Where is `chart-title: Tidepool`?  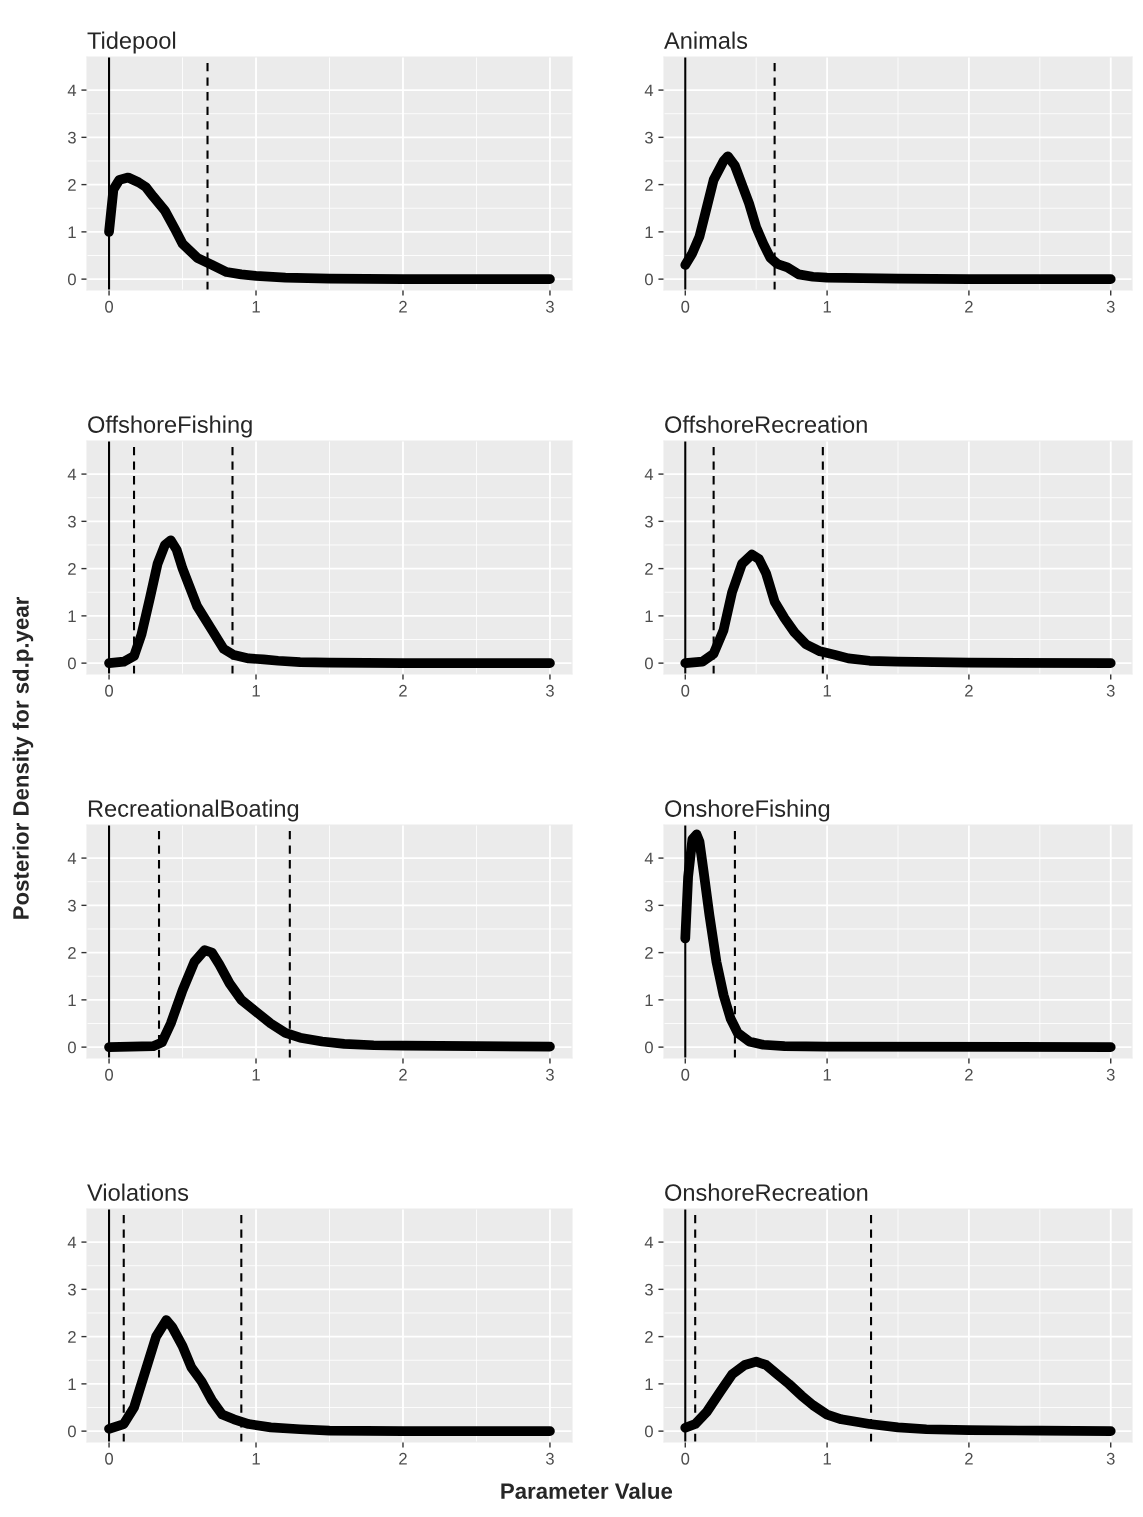
chart-title: Tidepool is located at coordinates (131, 42).